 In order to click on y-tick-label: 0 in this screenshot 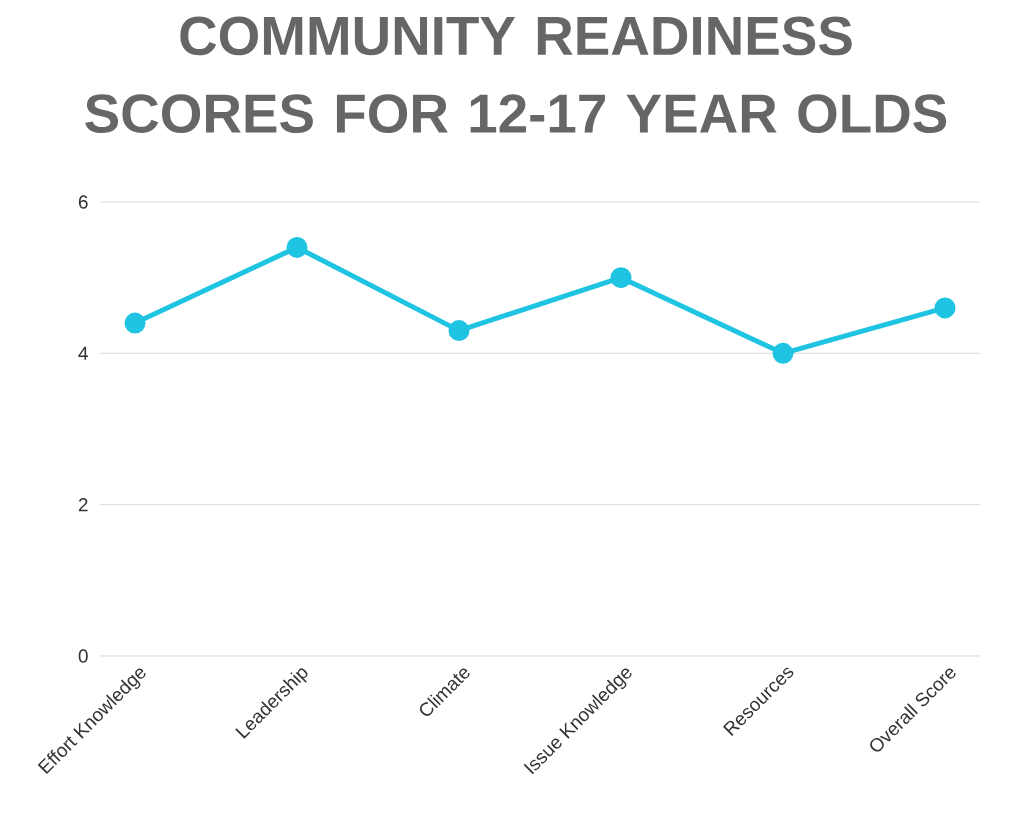, I will do `click(83, 656)`.